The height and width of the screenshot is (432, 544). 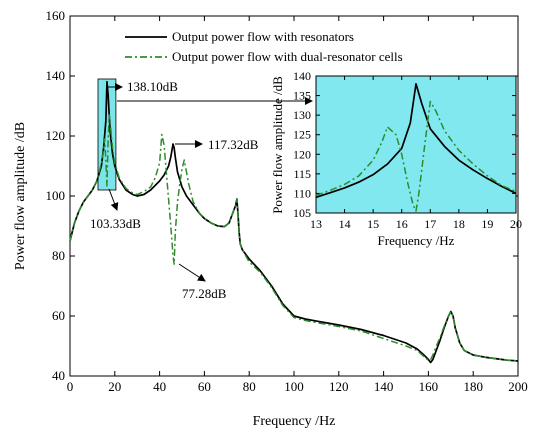 I want to click on main-x-tick-label: 120, so click(x=339, y=386).